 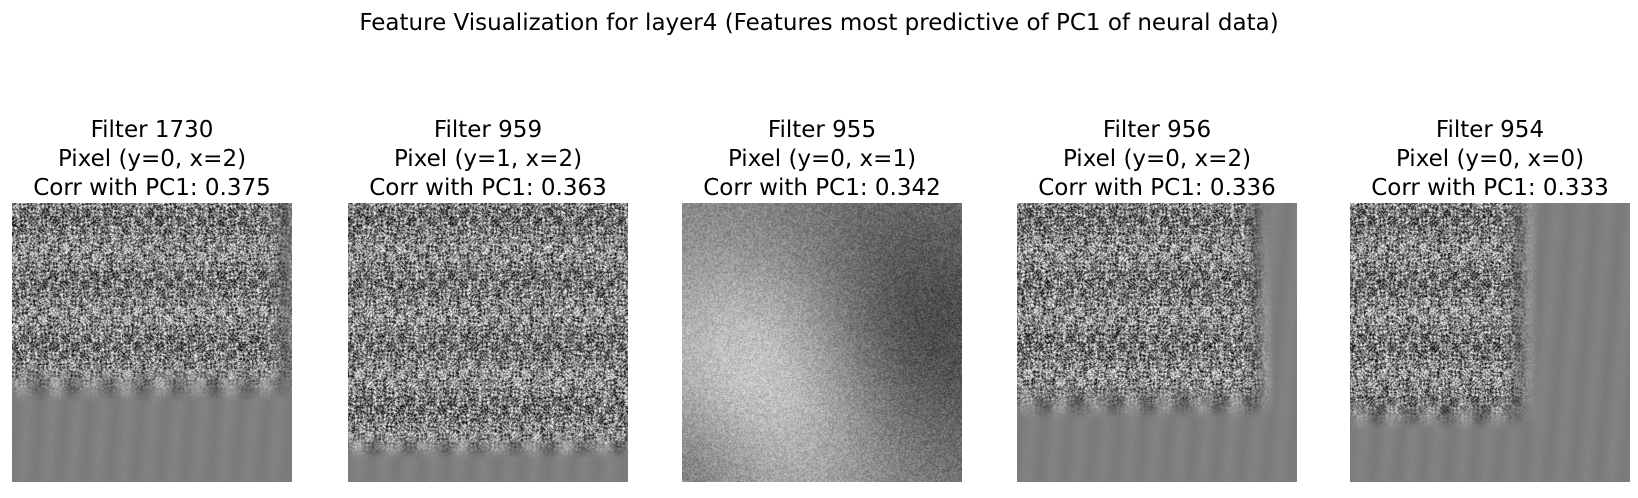 I want to click on pixel-label: Pixel (y=1, x=2), so click(x=488, y=159).